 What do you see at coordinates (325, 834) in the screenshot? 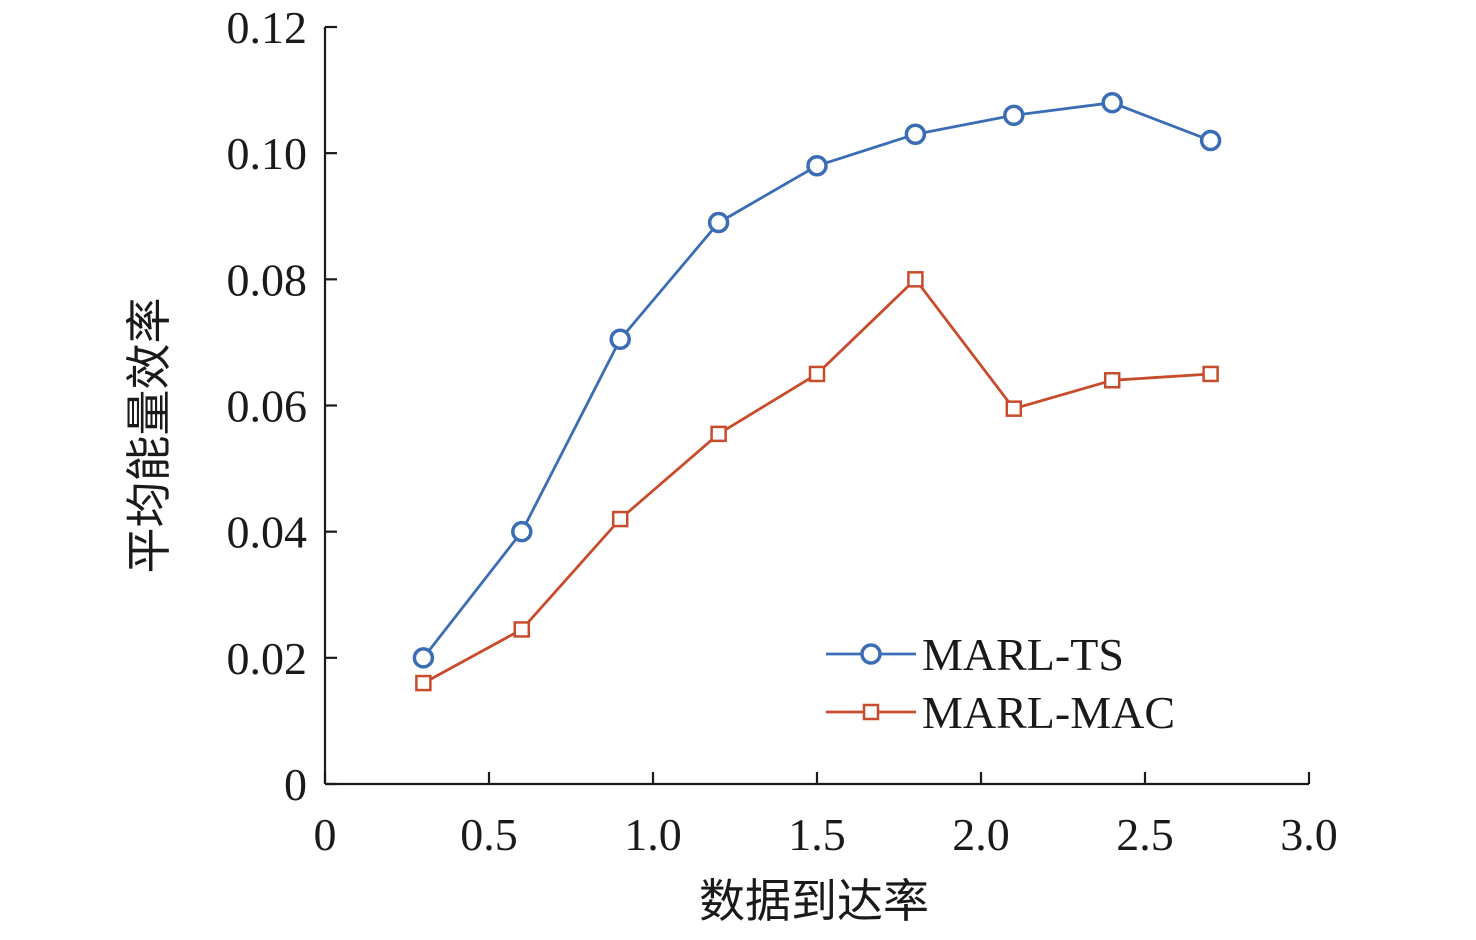
I see `x-tick-label: 0` at bounding box center [325, 834].